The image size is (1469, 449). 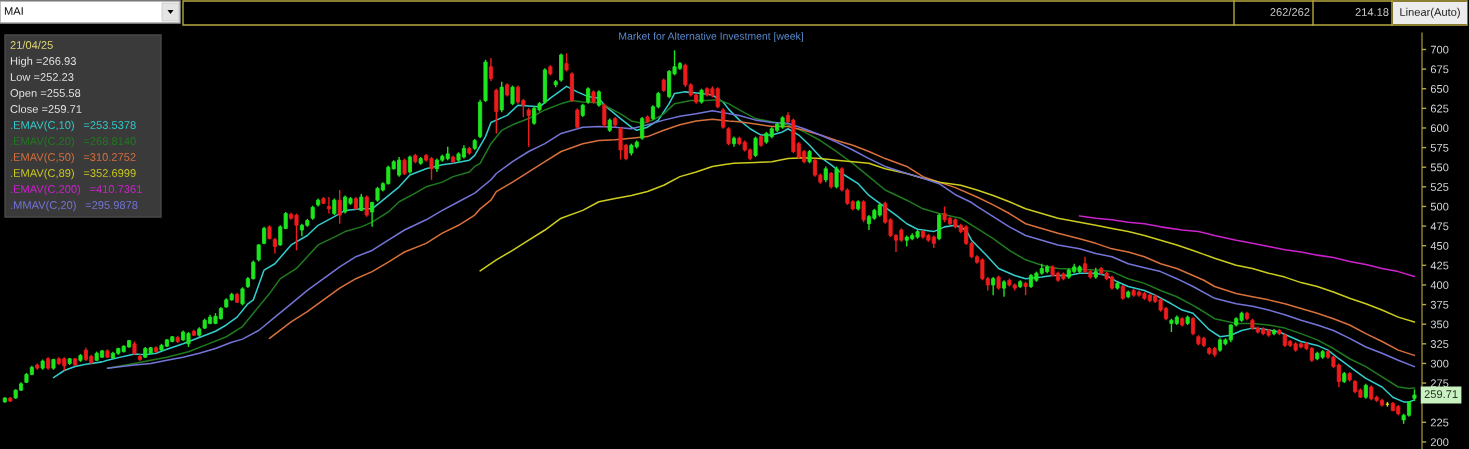 I want to click on text: .MMAV(C,20), so click(x=43, y=206).